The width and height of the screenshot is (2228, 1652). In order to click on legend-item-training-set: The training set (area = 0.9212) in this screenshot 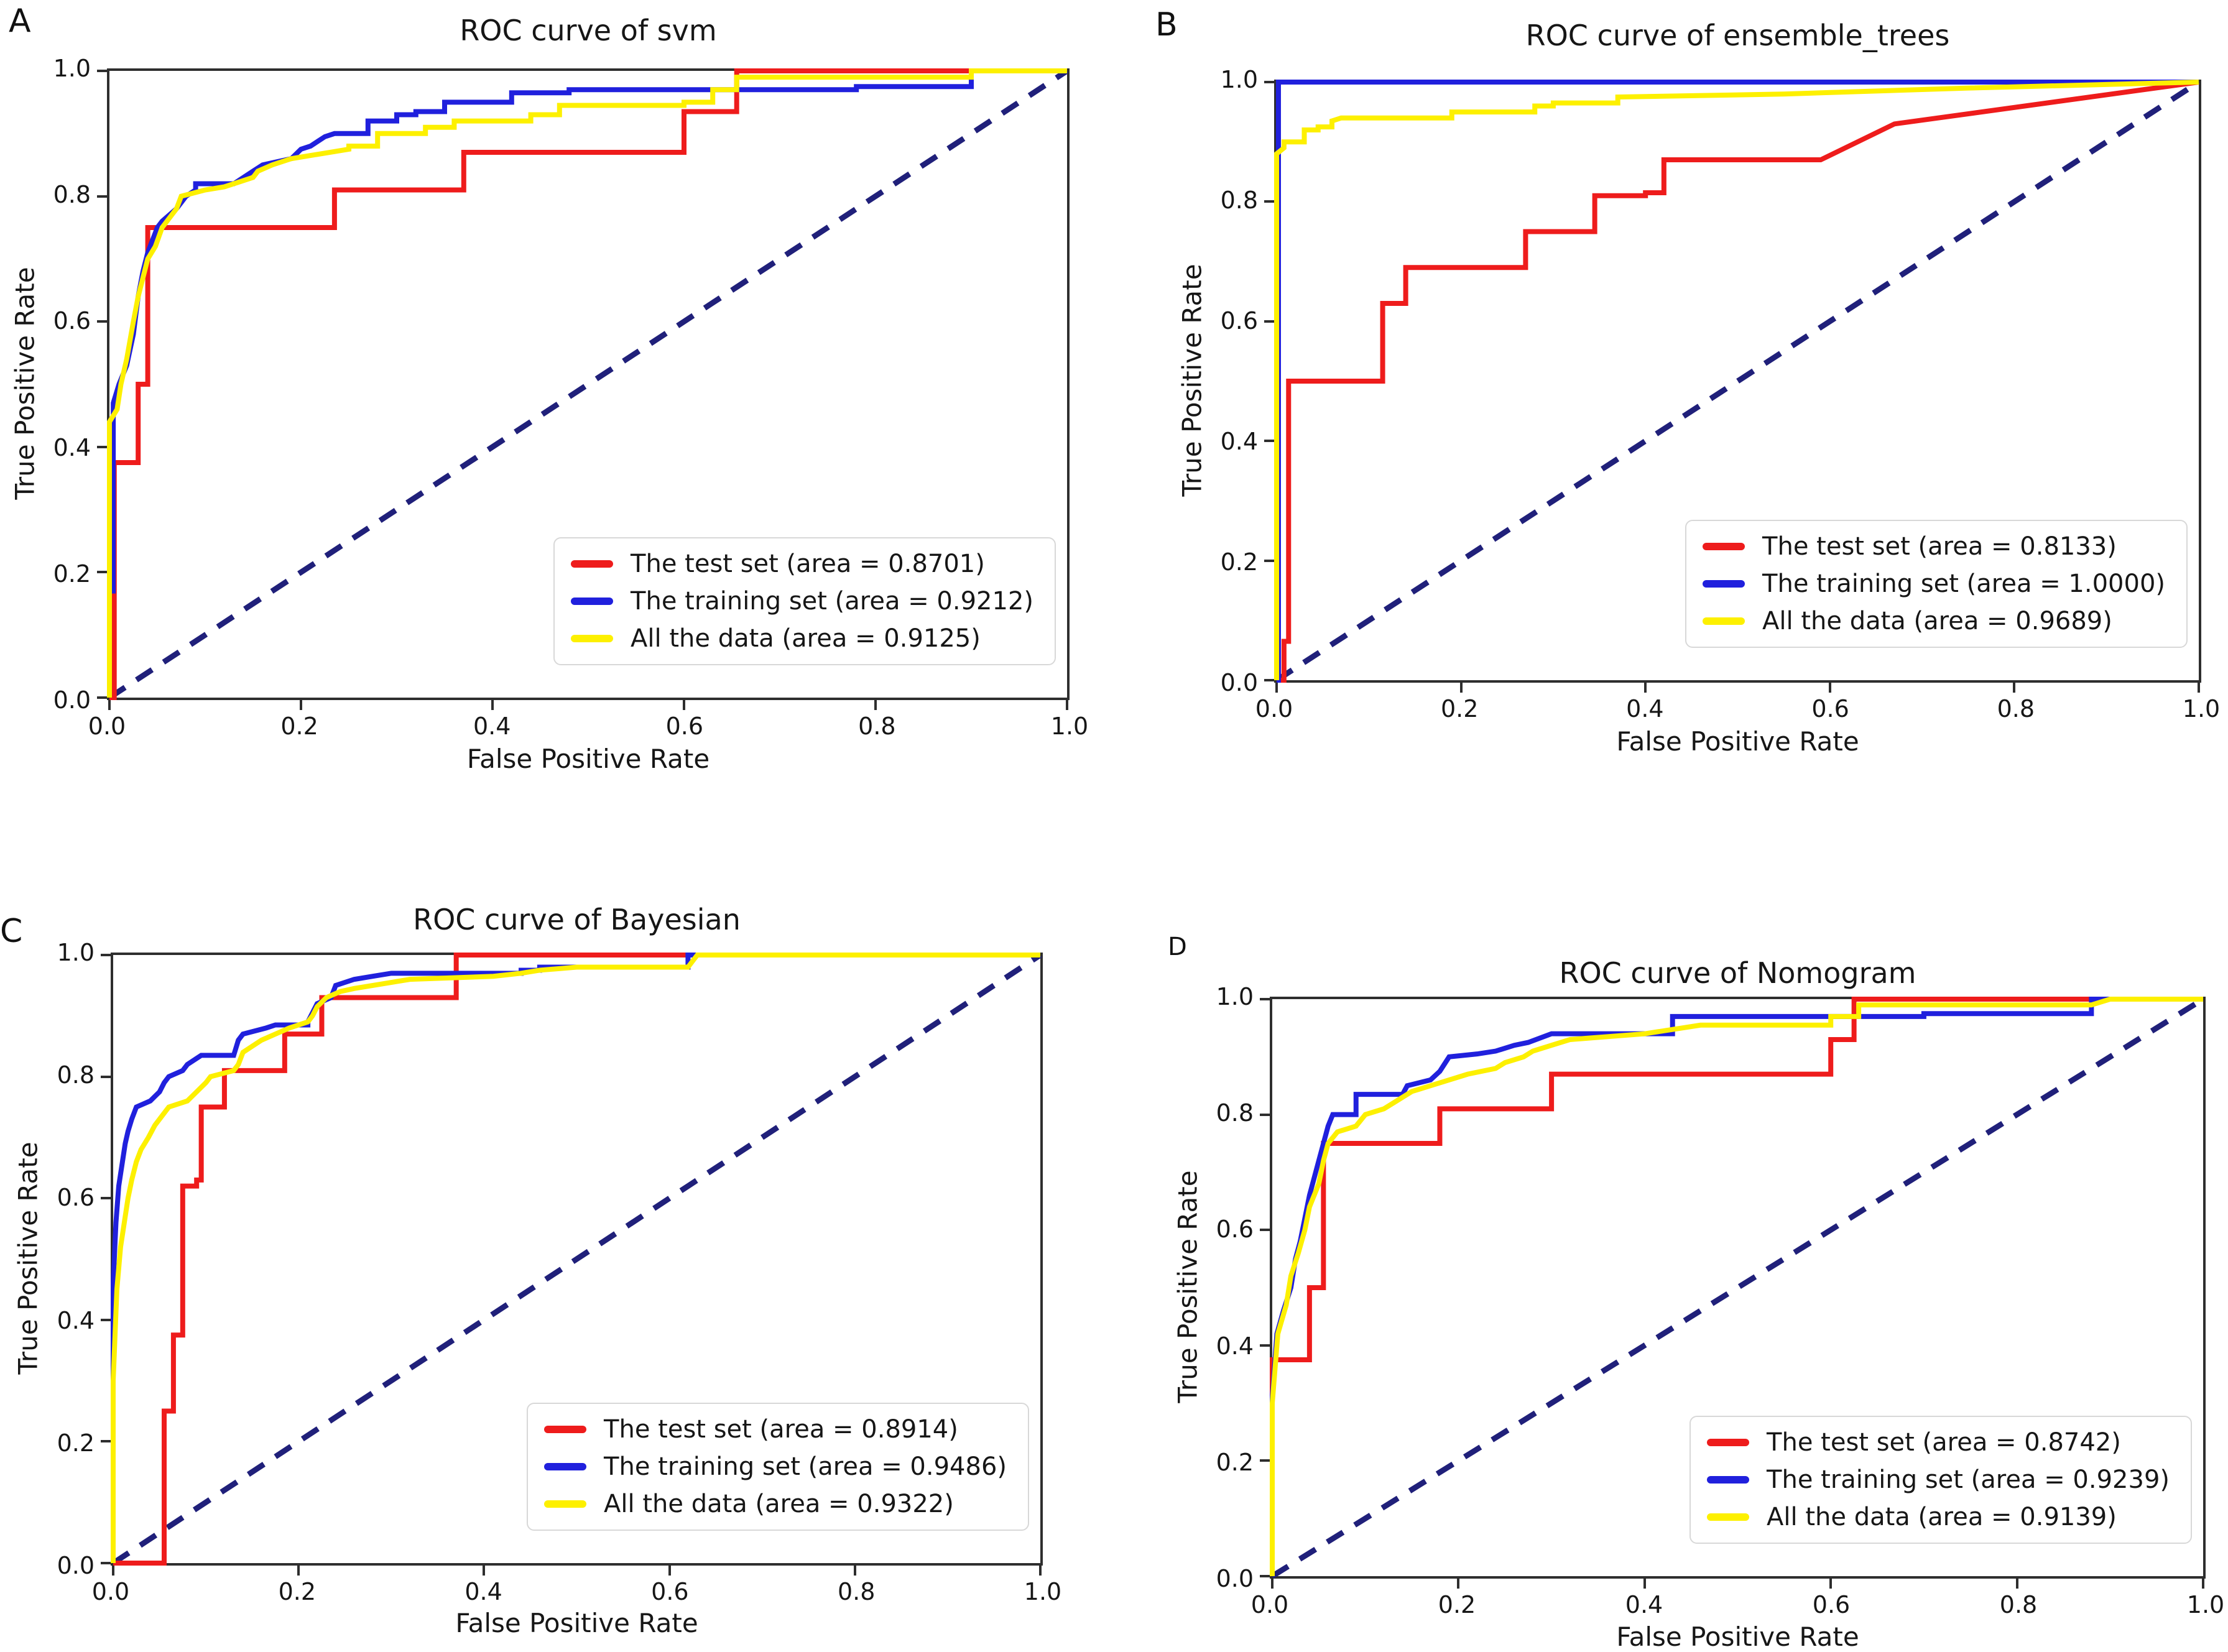, I will do `click(802, 601)`.